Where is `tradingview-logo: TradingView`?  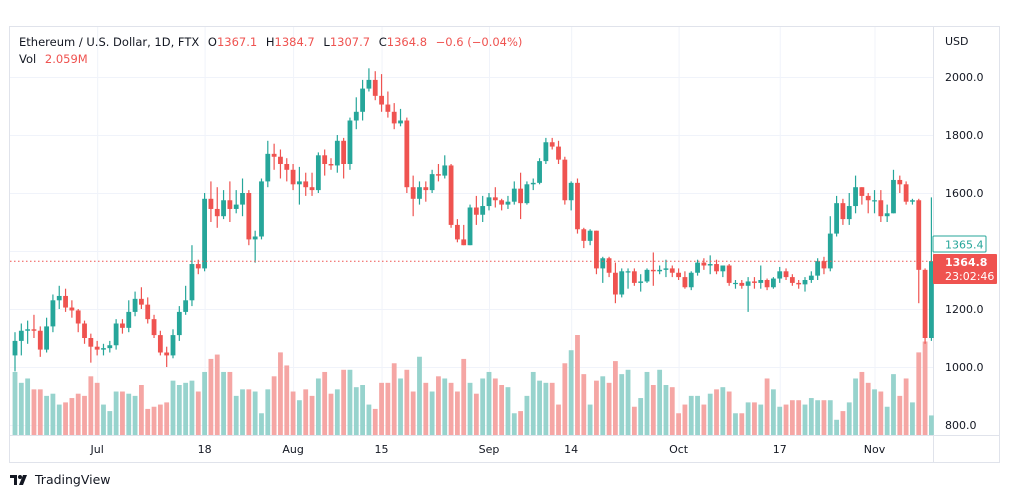
tradingview-logo: TradingView is located at coordinates (60, 479).